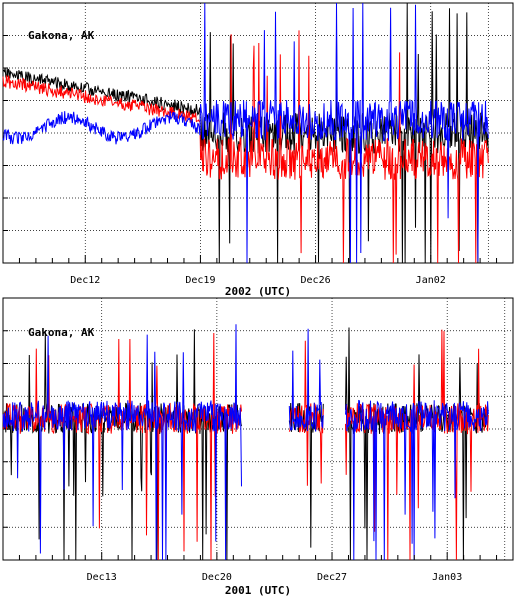 Image resolution: width=525 pixels, height=600 pixels. What do you see at coordinates (258, 590) in the screenshot?
I see `x-axis-title: 2001 (UTC)` at bounding box center [258, 590].